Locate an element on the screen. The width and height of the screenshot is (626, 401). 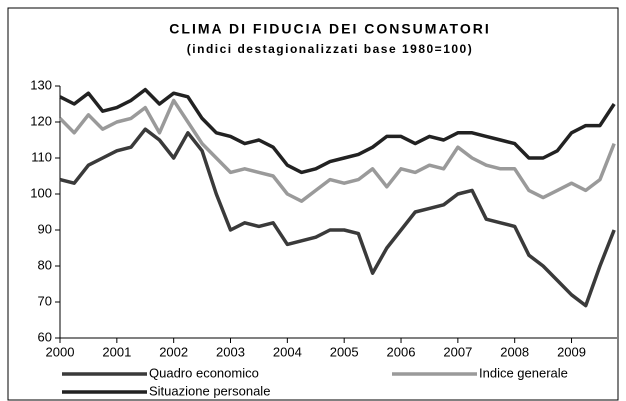
x-tick-label: 2003 is located at coordinates (230, 351).